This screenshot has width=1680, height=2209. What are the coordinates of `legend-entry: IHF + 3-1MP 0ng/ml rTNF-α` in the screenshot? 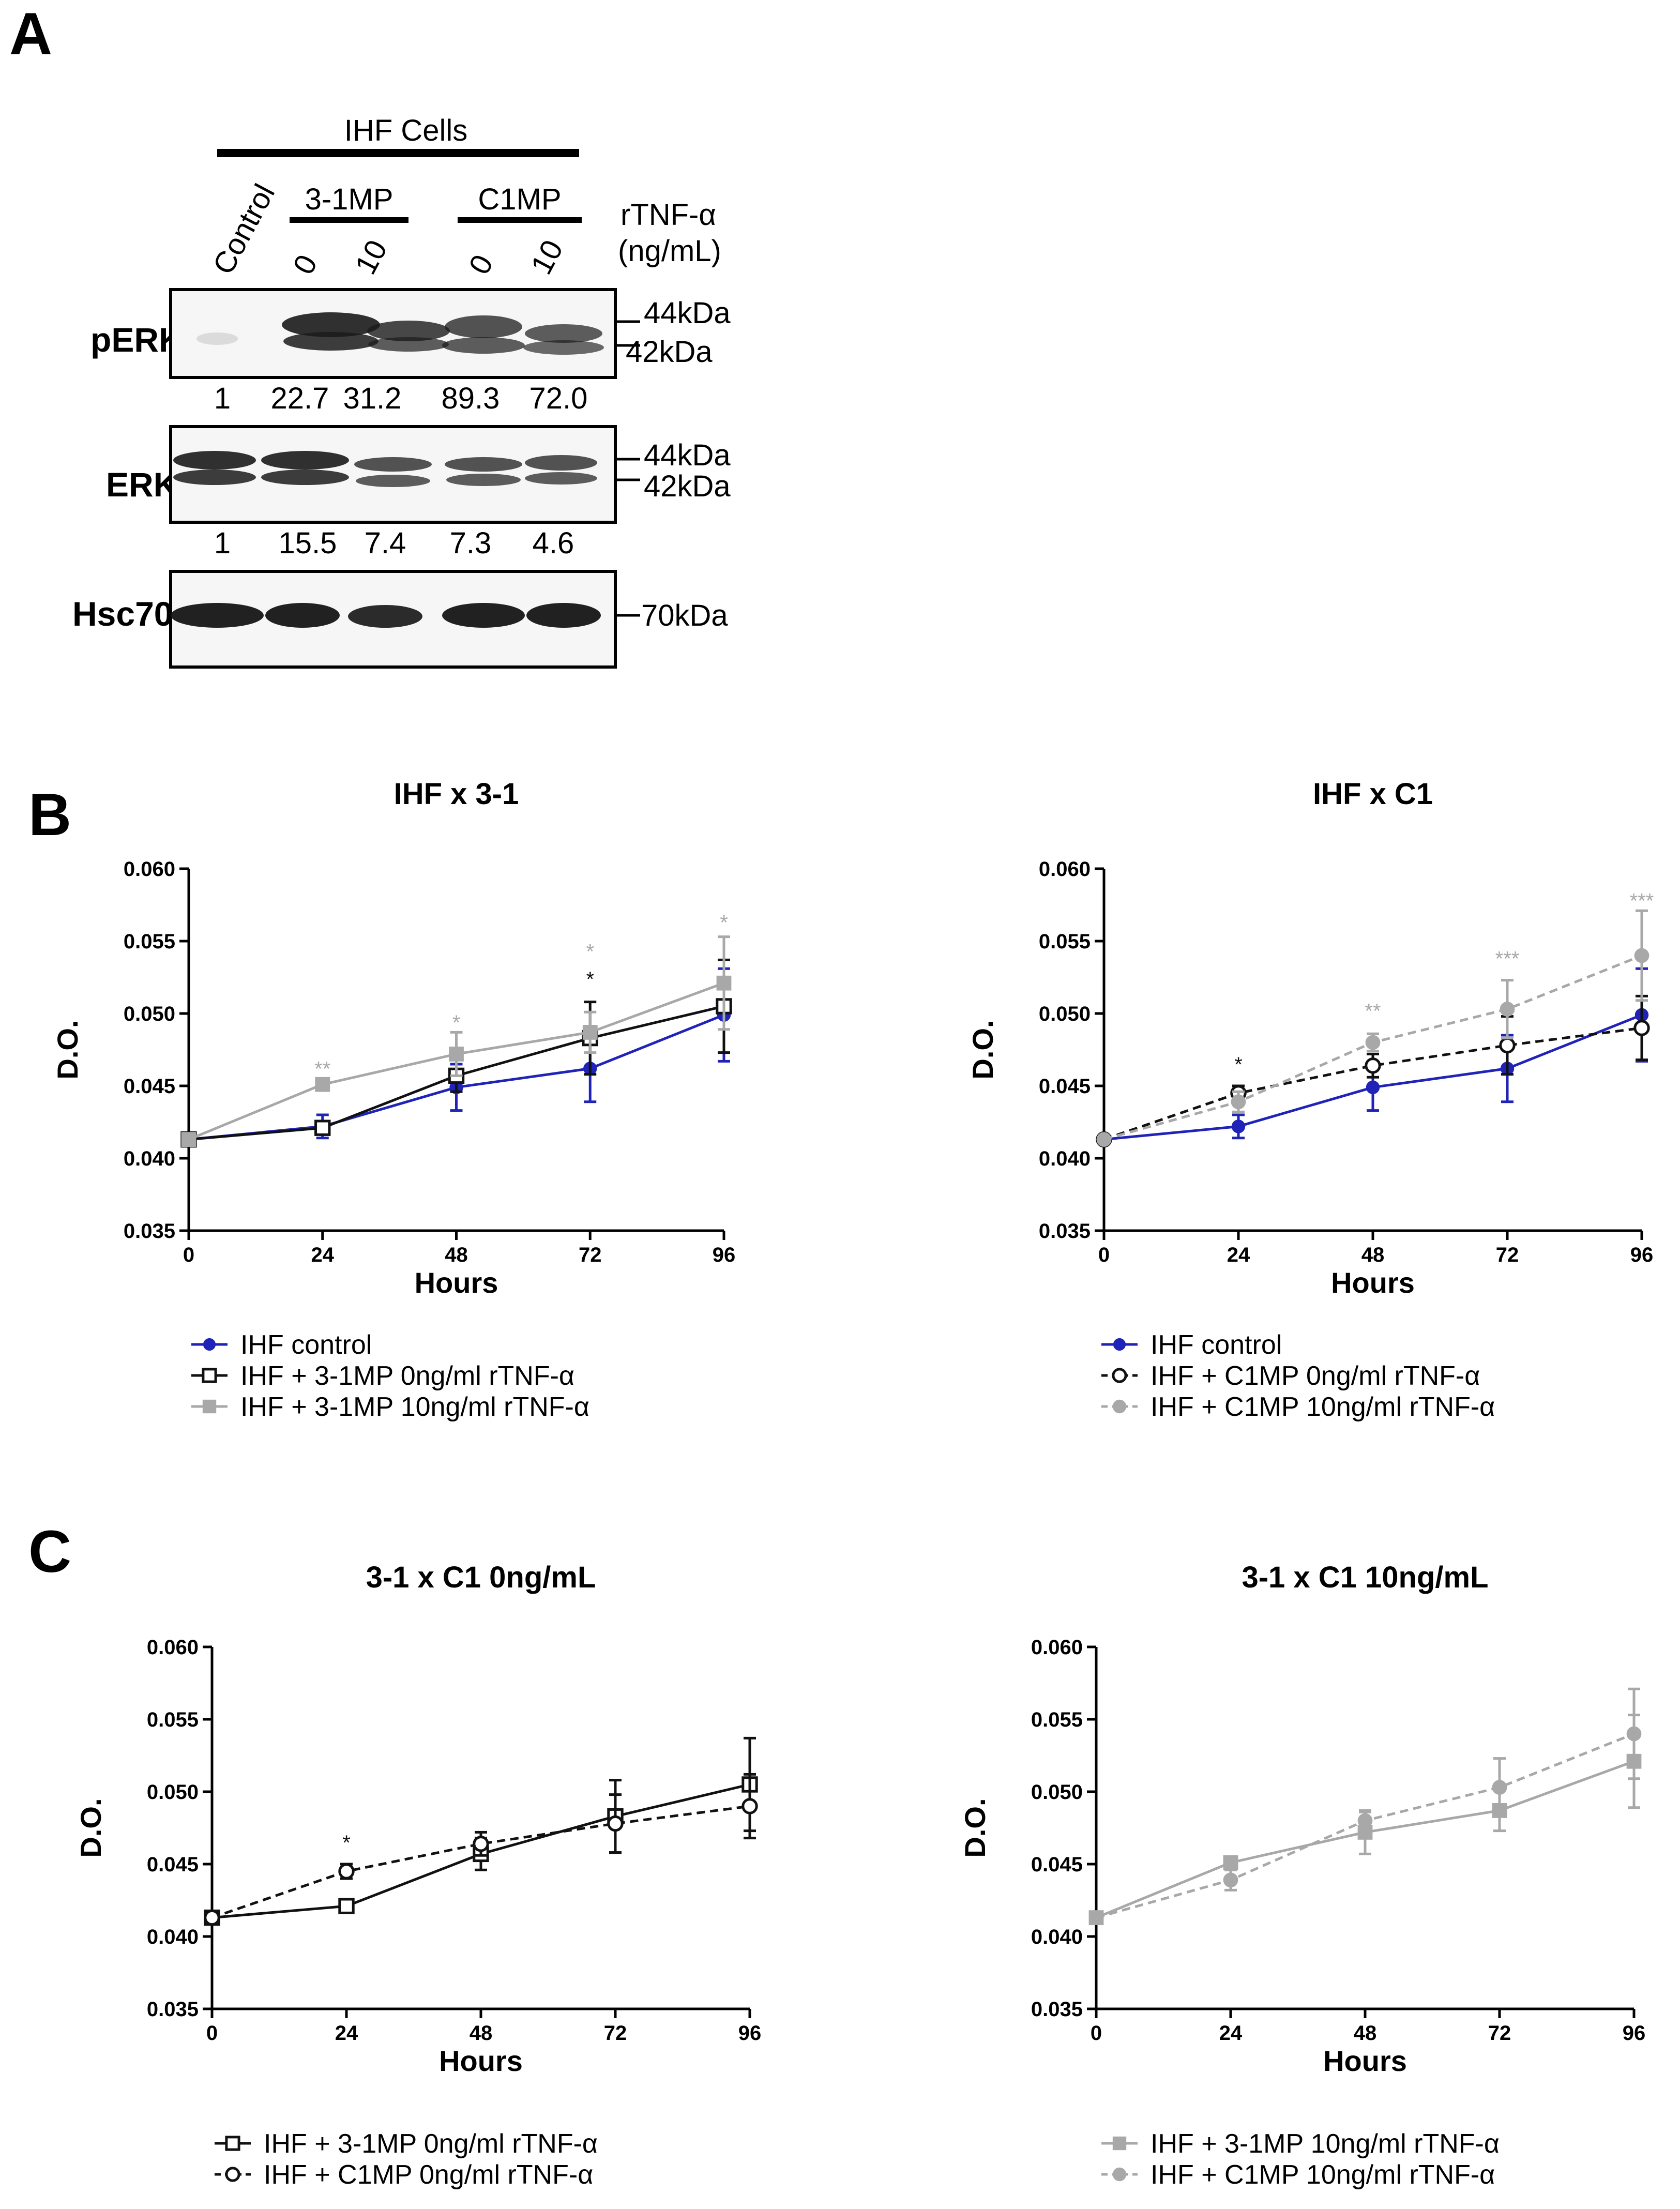 It's located at (406, 2144).